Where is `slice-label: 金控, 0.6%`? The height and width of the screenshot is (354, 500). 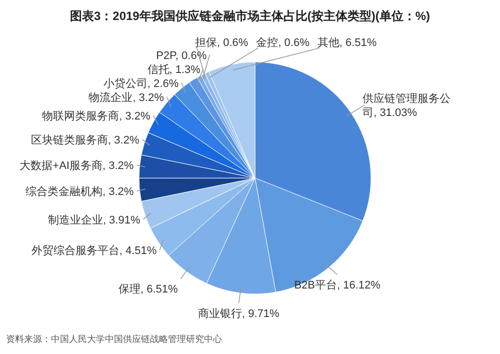 slice-label: 金控, 0.6% is located at coordinates (283, 43).